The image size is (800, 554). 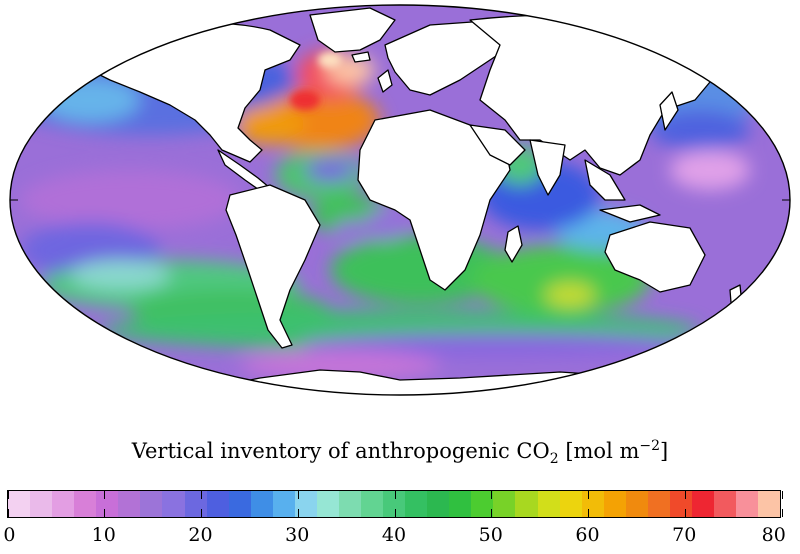 I want to click on colorbar-title-unit-close: ], so click(x=664, y=451).